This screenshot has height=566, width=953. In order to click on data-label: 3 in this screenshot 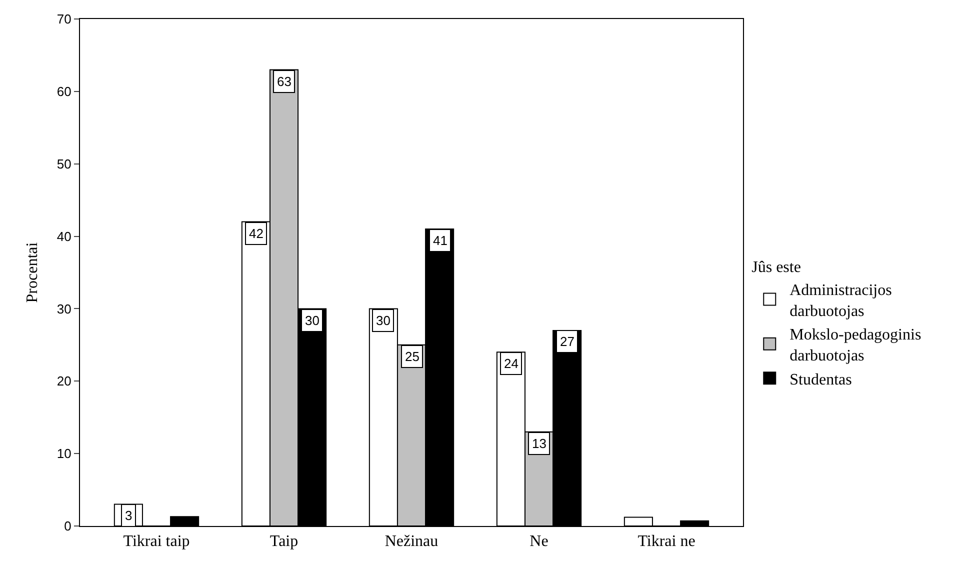, I will do `click(128, 515)`.